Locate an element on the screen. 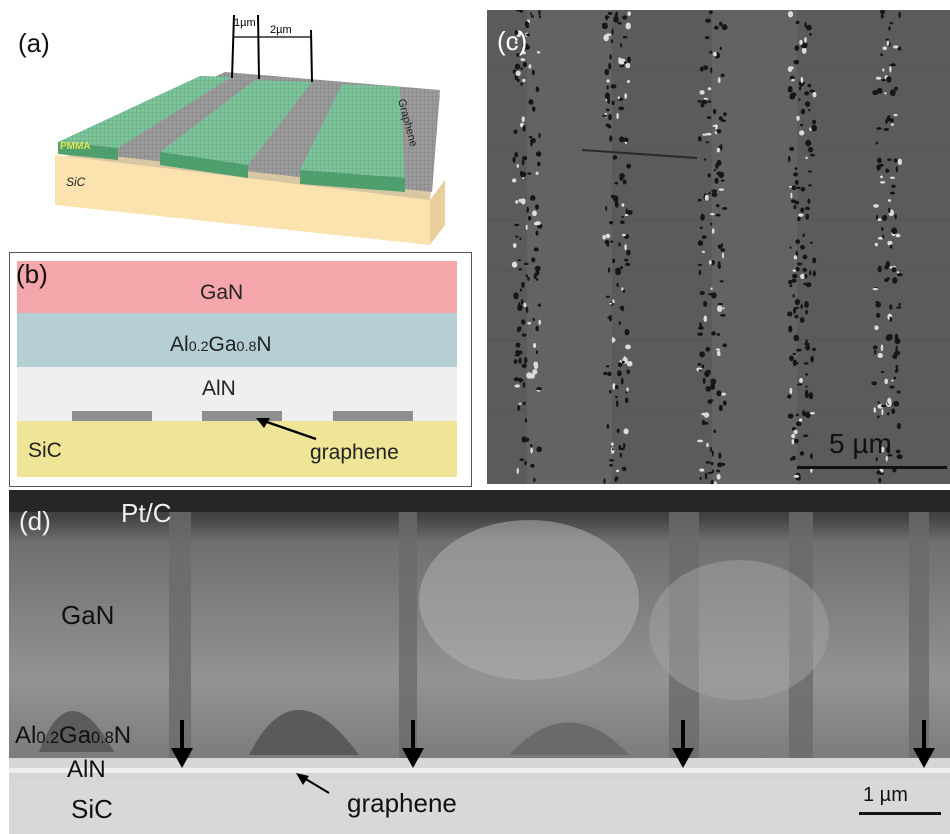 Image resolution: width=950 pixels, height=834 pixels. sic-layer is located at coordinates (237, 449).